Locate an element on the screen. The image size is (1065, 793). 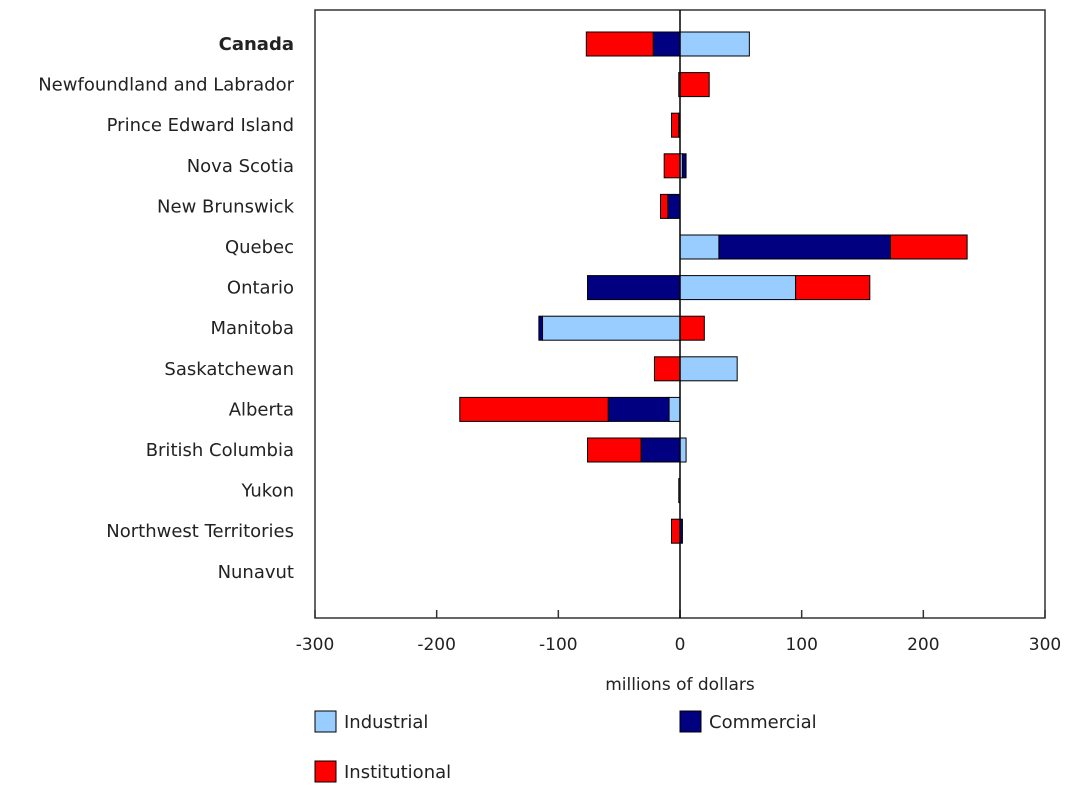
x-tick-label-1: -200 is located at coordinates (436, 645).